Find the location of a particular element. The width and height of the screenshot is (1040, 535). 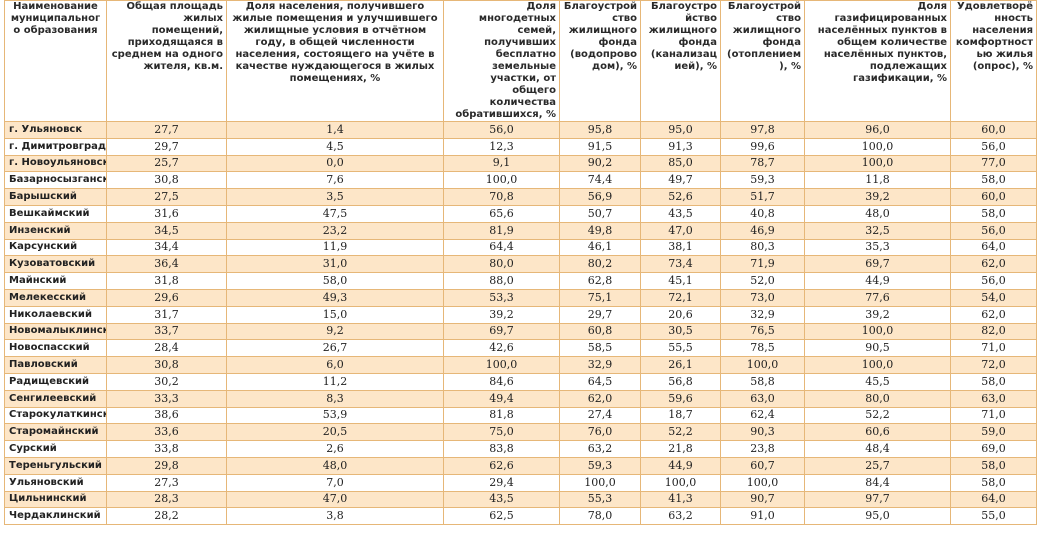

municipality-name-cell: г. Димитровград is located at coordinates (55, 146).